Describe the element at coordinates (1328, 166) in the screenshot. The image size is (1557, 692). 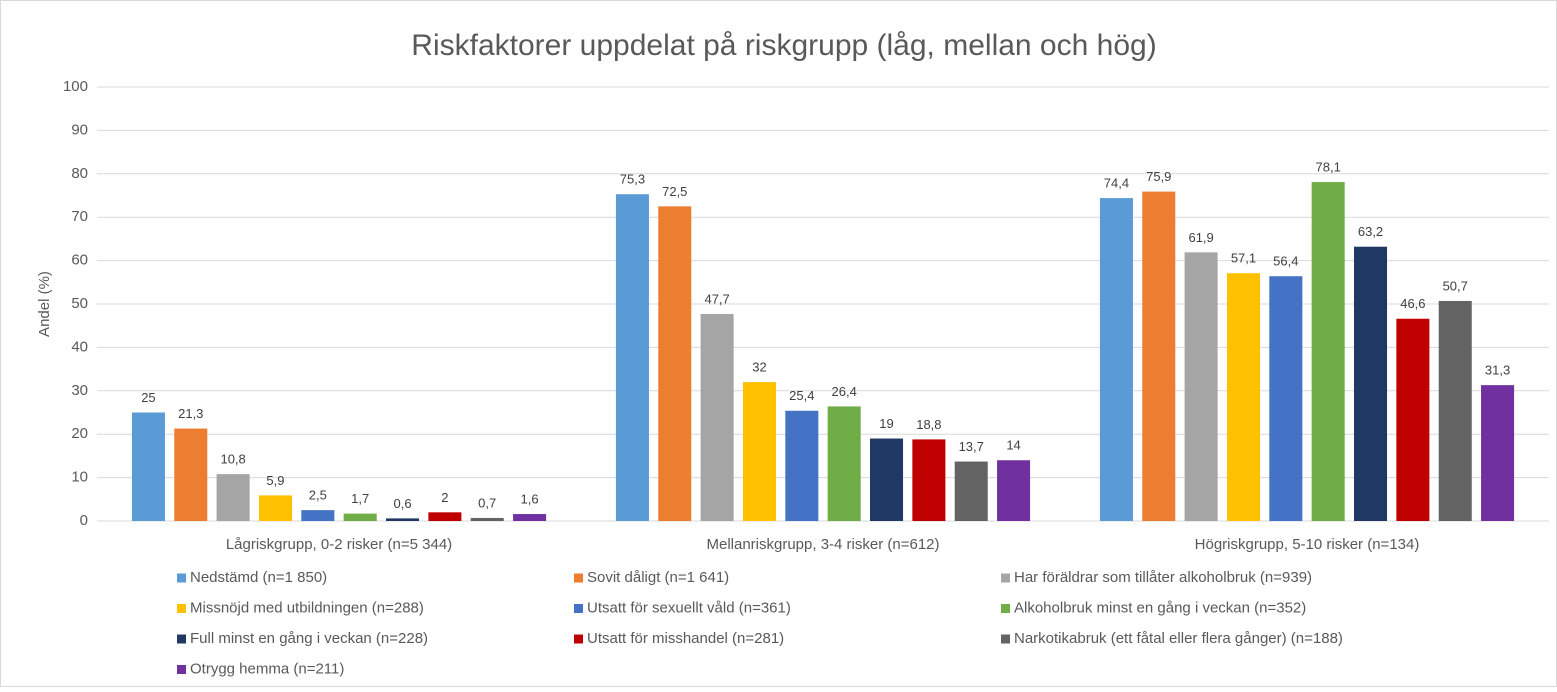
I see `value-label: 78,1` at that location.